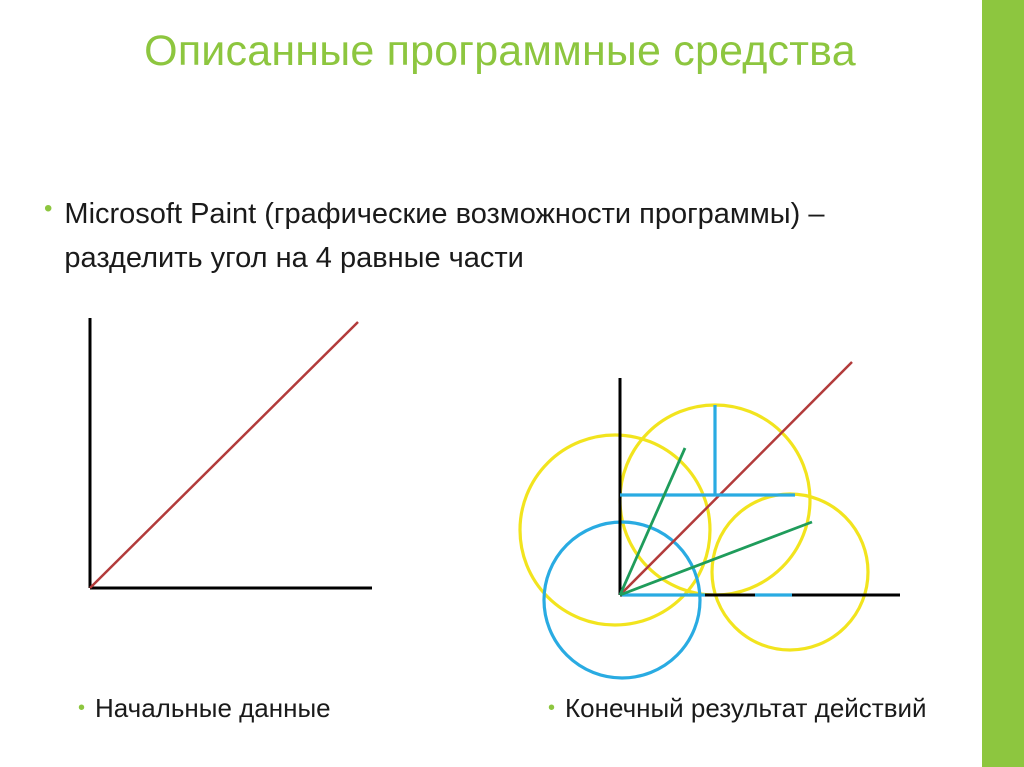 The height and width of the screenshot is (767, 1024). Describe the element at coordinates (652, 521) in the screenshot. I see `green-ray-upper` at that location.